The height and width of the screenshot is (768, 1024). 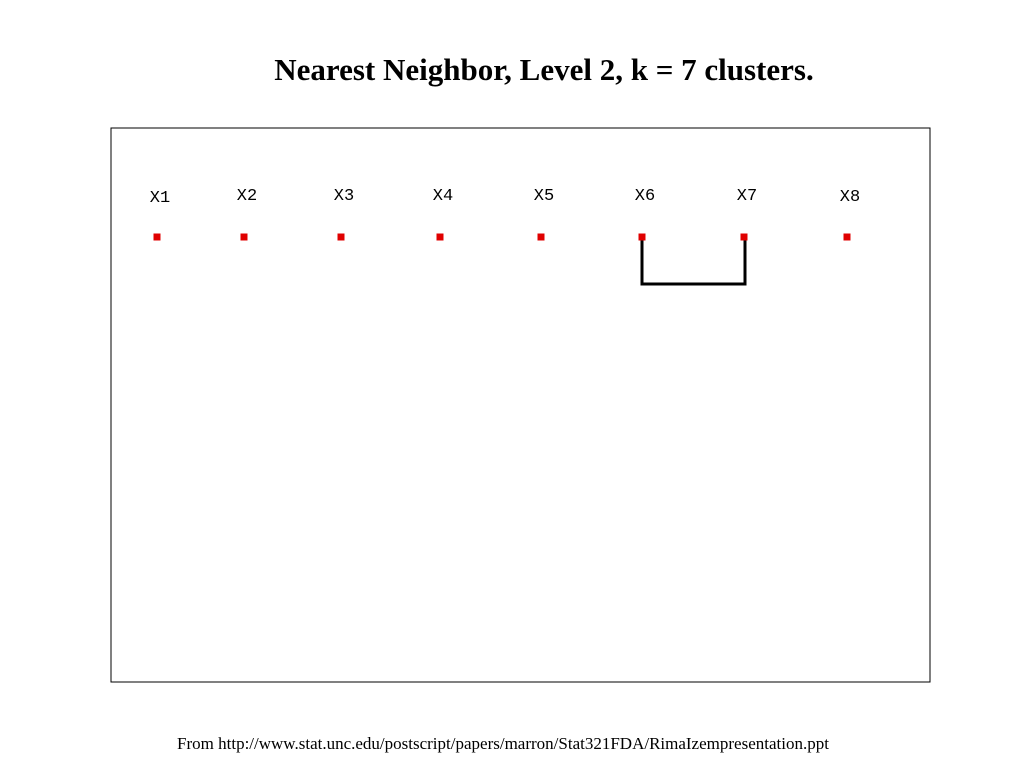 I want to click on node-label: X5, so click(x=544, y=196).